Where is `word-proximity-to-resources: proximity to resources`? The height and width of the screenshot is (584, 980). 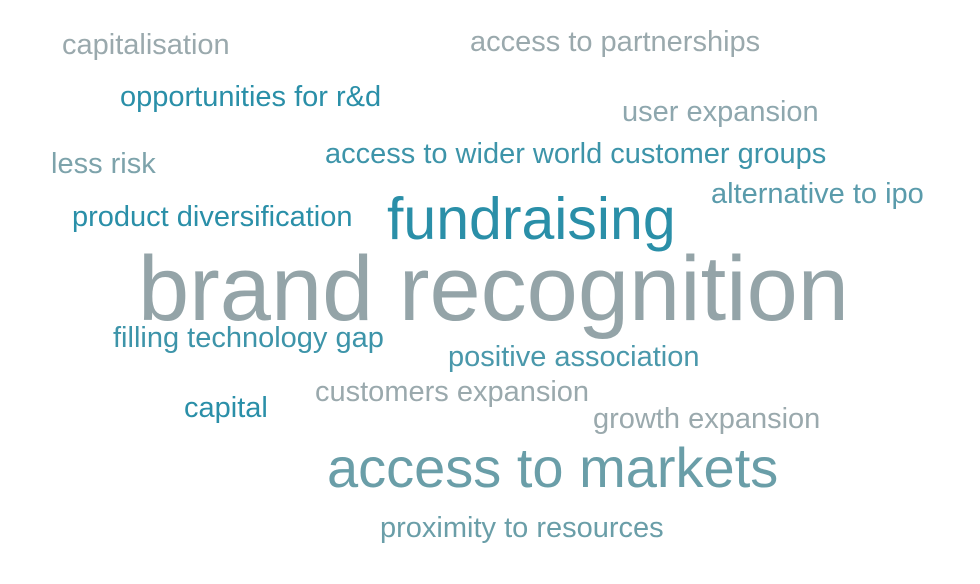
word-proximity-to-resources: proximity to resources is located at coordinates (522, 528).